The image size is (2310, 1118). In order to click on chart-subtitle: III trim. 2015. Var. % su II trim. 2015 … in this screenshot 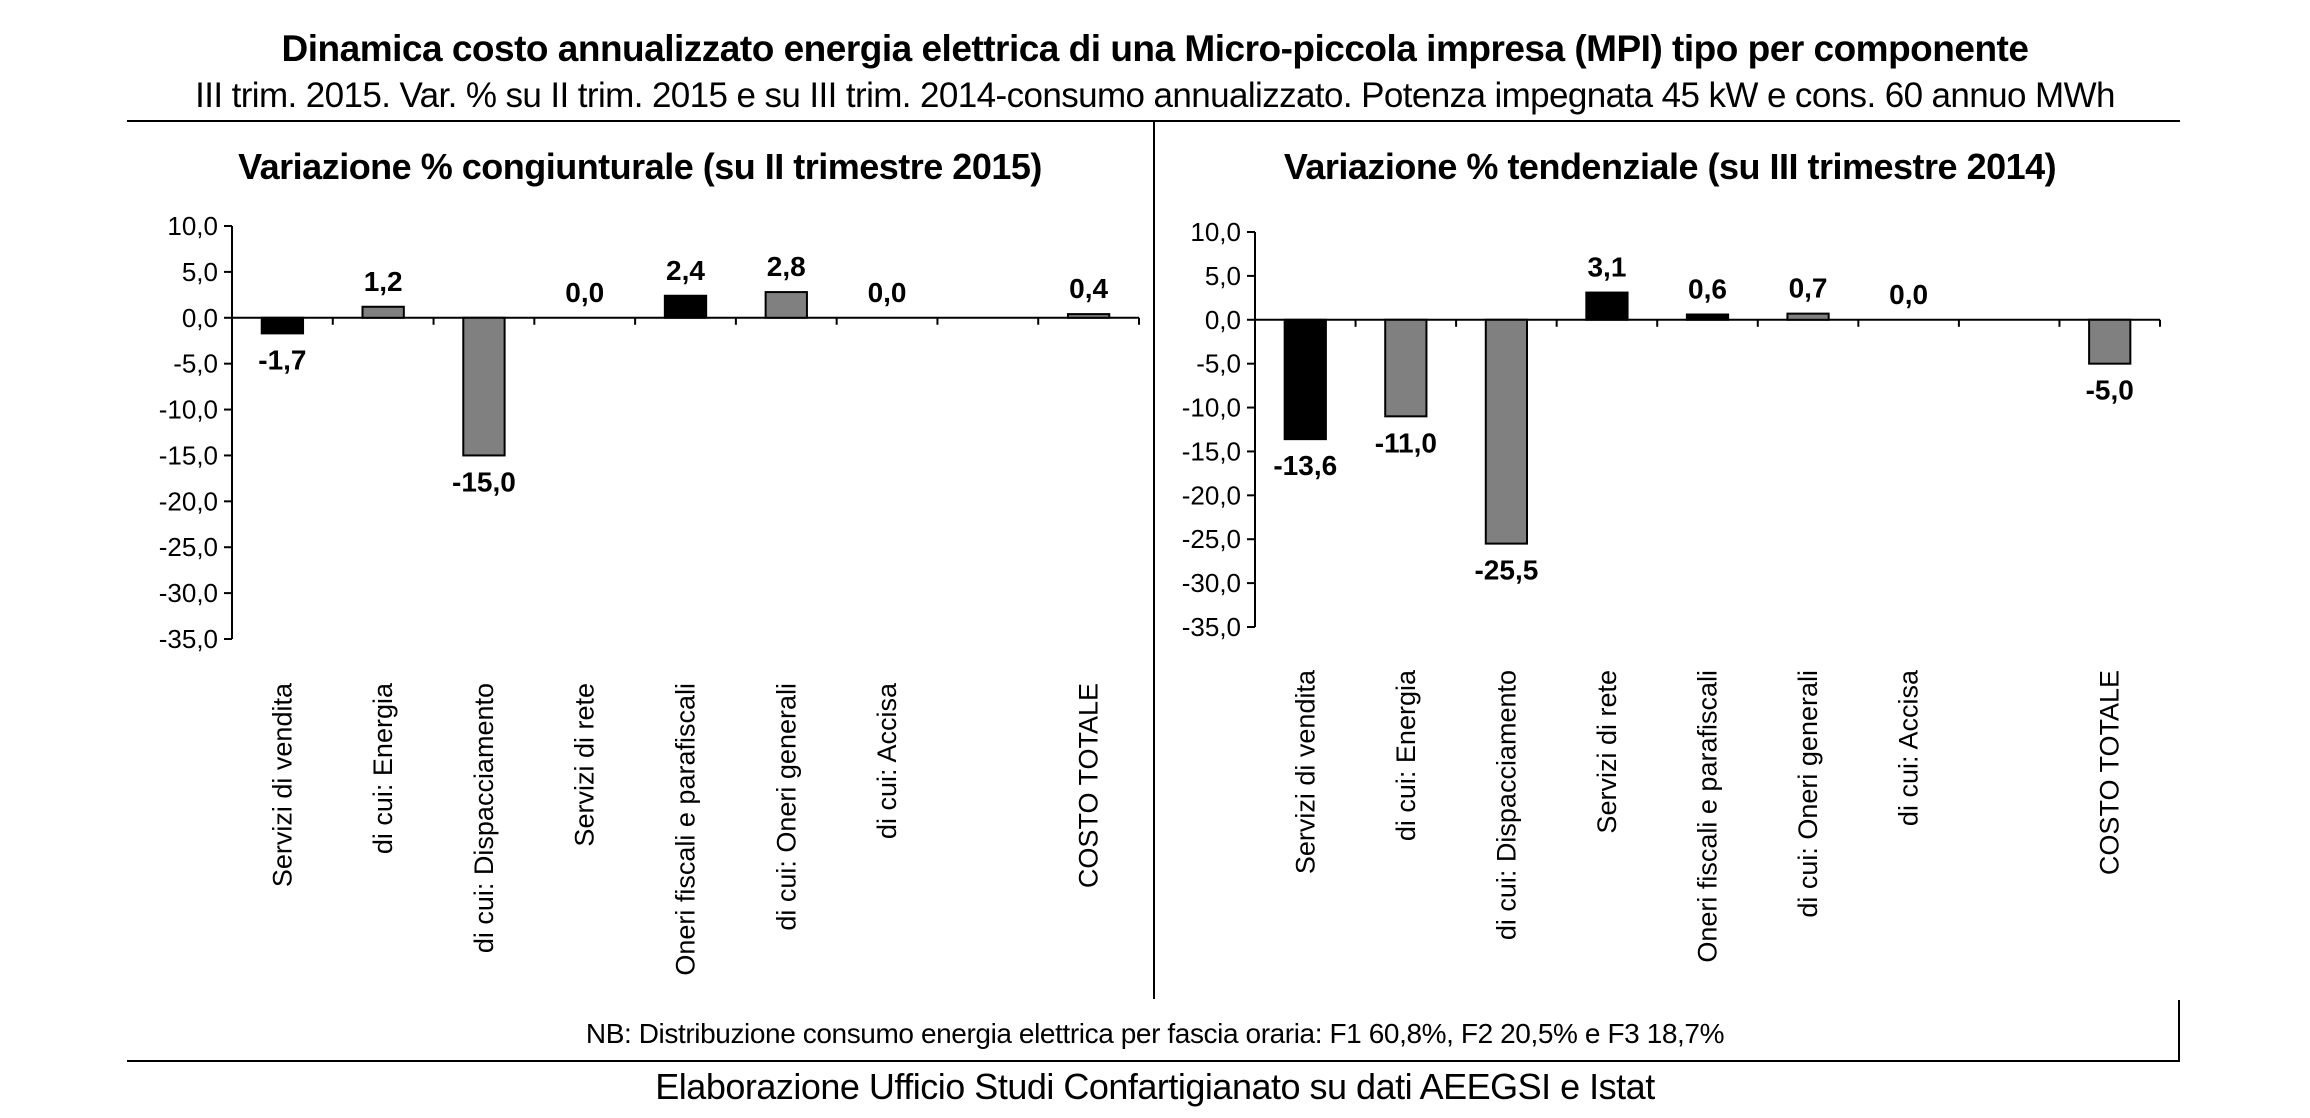, I will do `click(1155, 95)`.